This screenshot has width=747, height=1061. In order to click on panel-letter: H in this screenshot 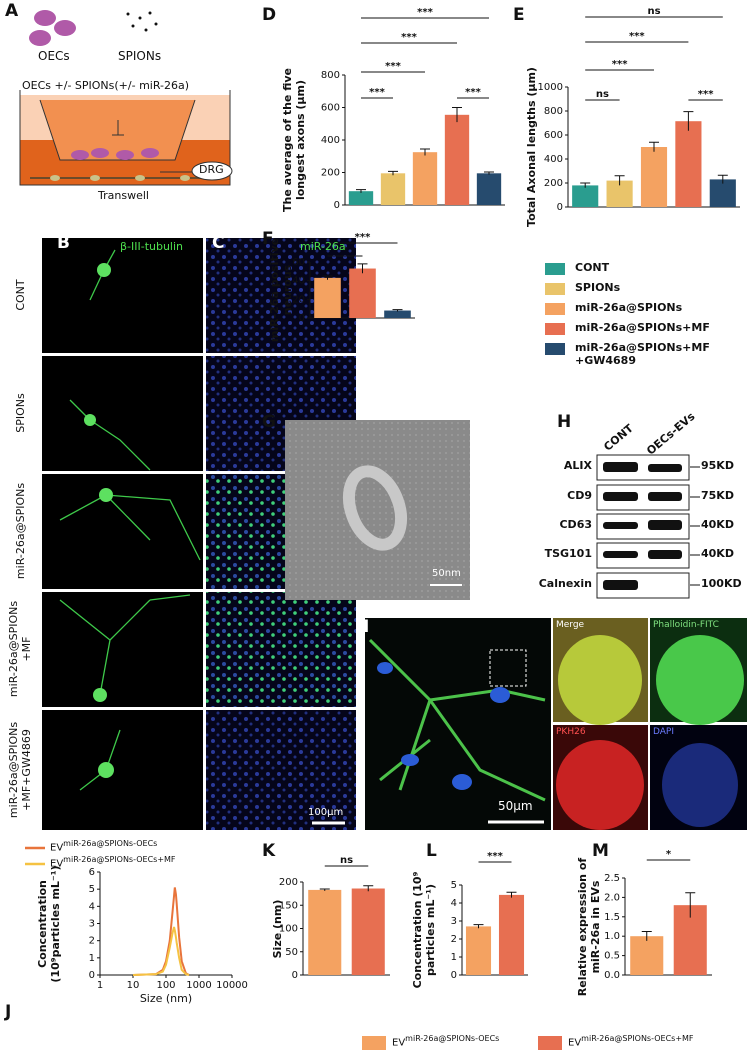, I will do `click(564, 422)`.